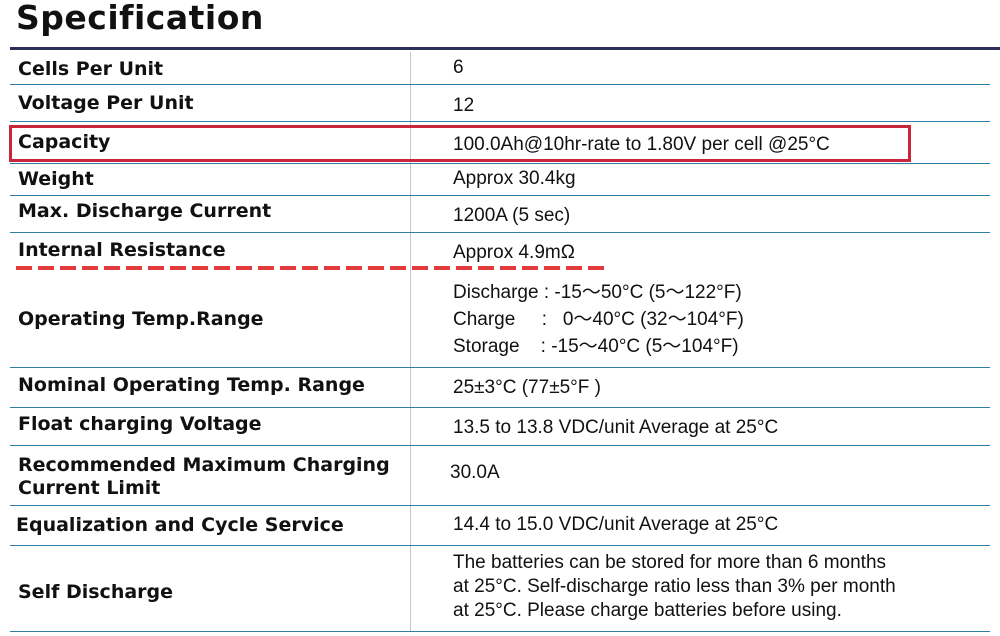  Describe the element at coordinates (140, 18) in the screenshot. I see `page-title: Specification` at that location.